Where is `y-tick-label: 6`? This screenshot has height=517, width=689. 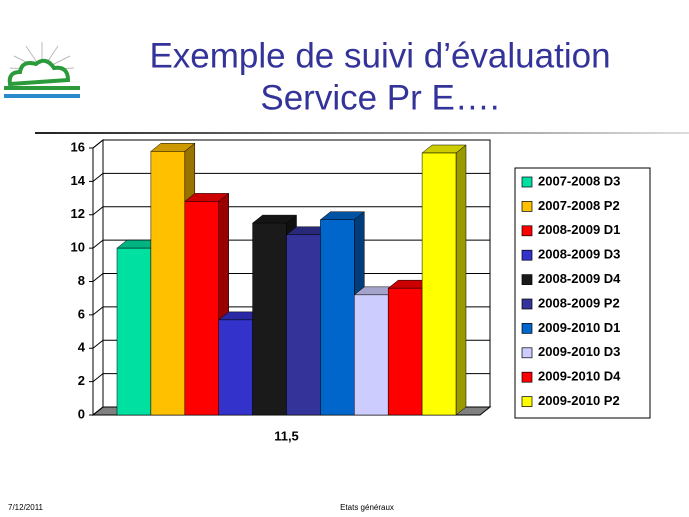 y-tick-label: 6 is located at coordinates (81, 313).